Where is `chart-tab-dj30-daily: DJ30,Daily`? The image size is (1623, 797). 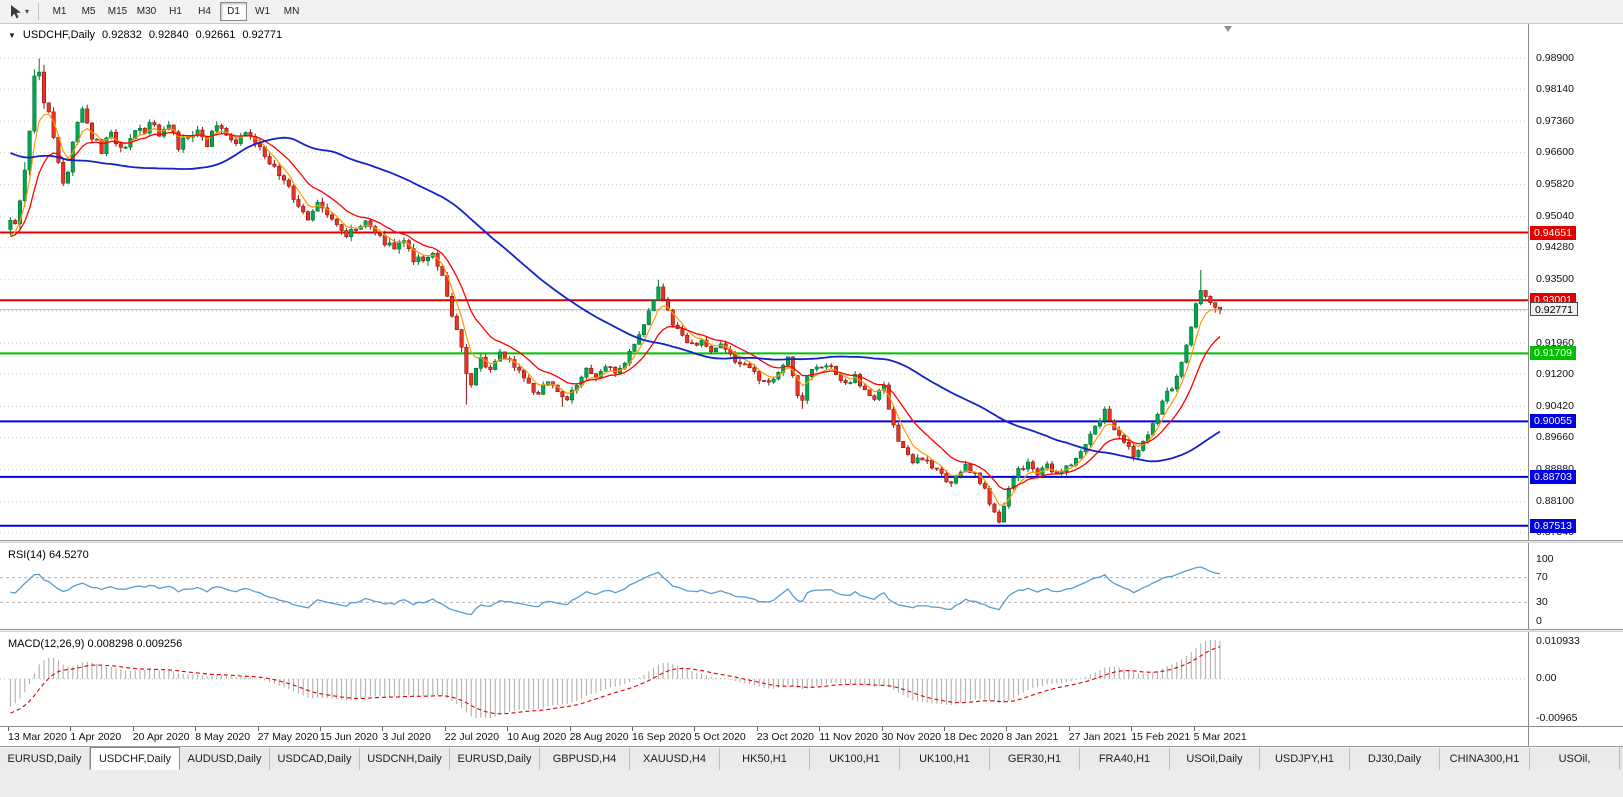
chart-tab-dj30-daily: DJ30,Daily is located at coordinates (1395, 758).